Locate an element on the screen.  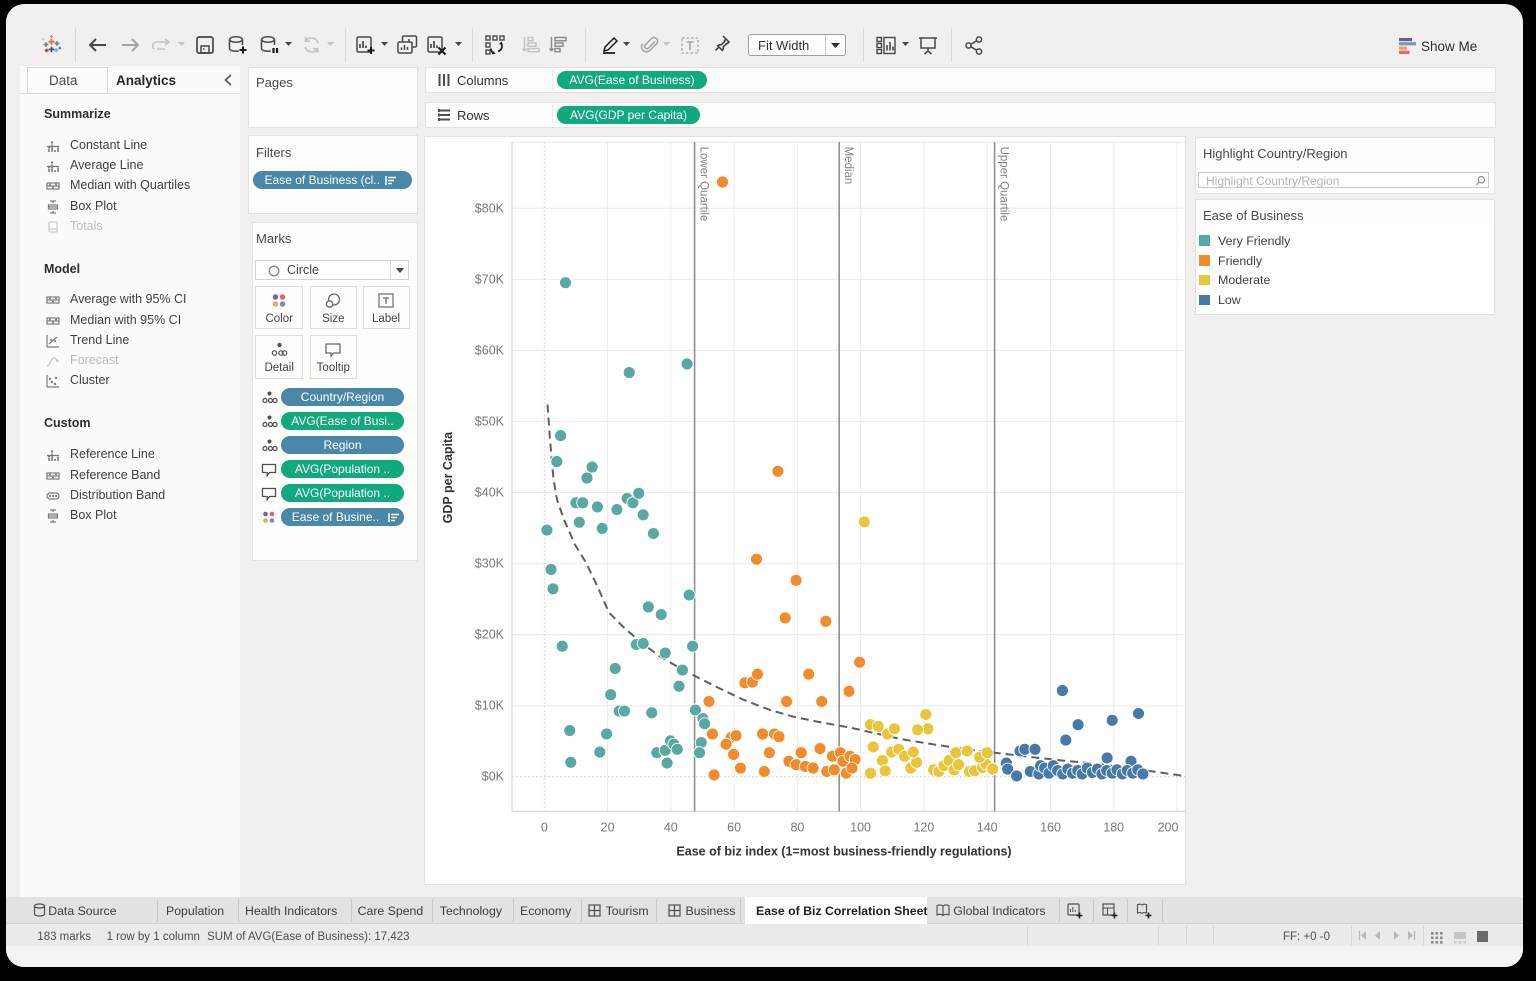
svg-text: Lower Quartile is located at coordinates (704, 184).